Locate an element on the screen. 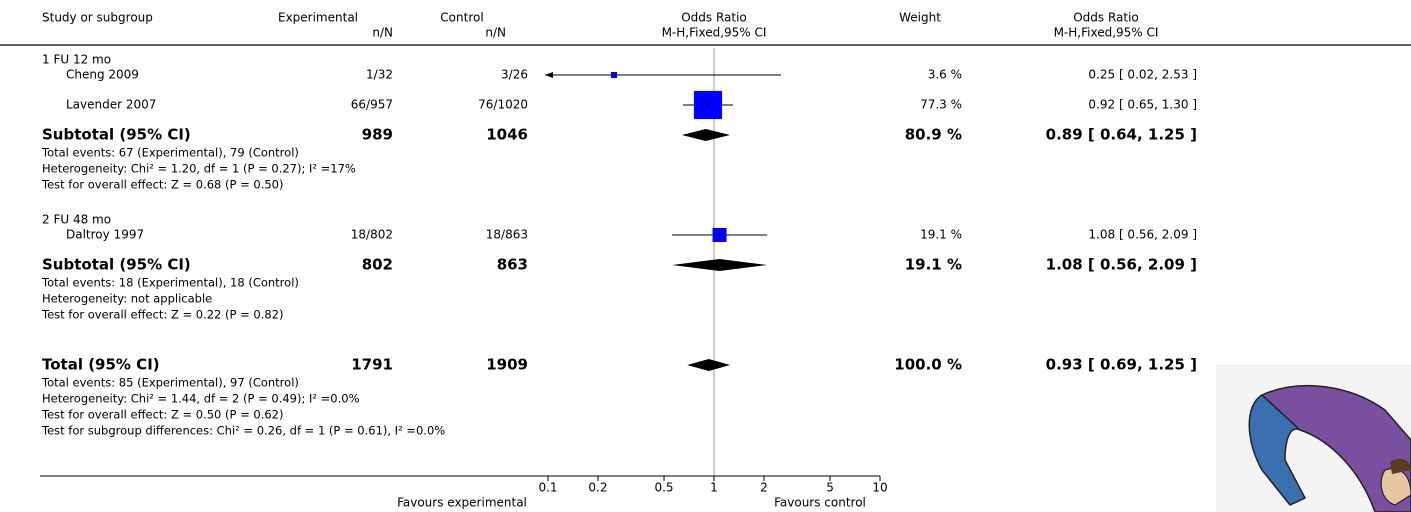  x-tick-label: 1 is located at coordinates (714, 488).